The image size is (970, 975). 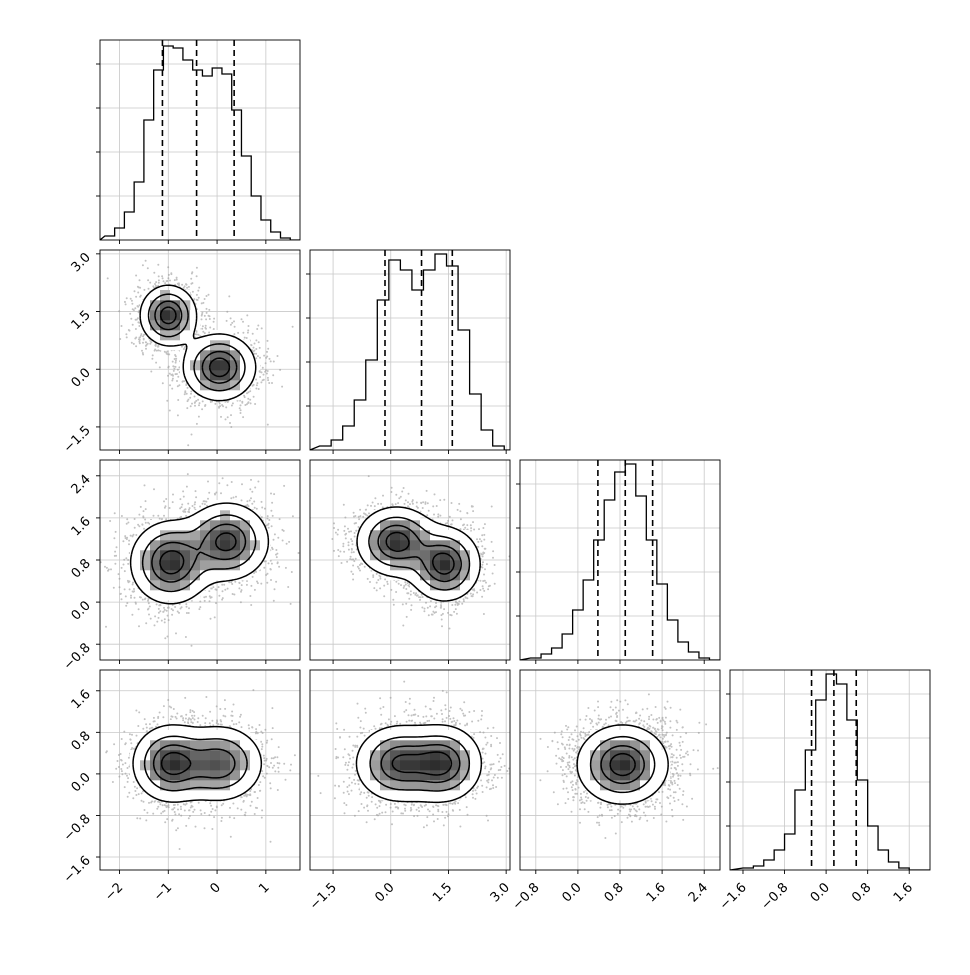 What do you see at coordinates (656, 892) in the screenshot?
I see `xtick-label-var3: 1.6` at bounding box center [656, 892].